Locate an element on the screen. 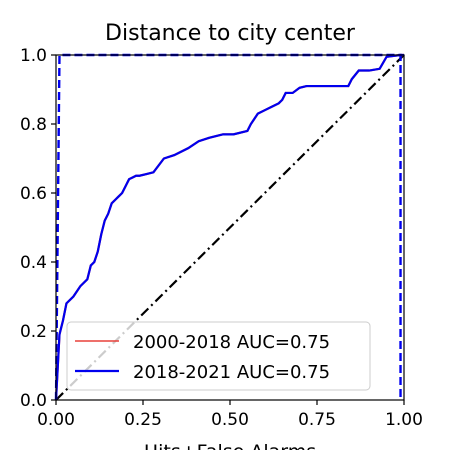 This screenshot has height=450, width=450. y-tick-label: 0.6 is located at coordinates (33, 194).